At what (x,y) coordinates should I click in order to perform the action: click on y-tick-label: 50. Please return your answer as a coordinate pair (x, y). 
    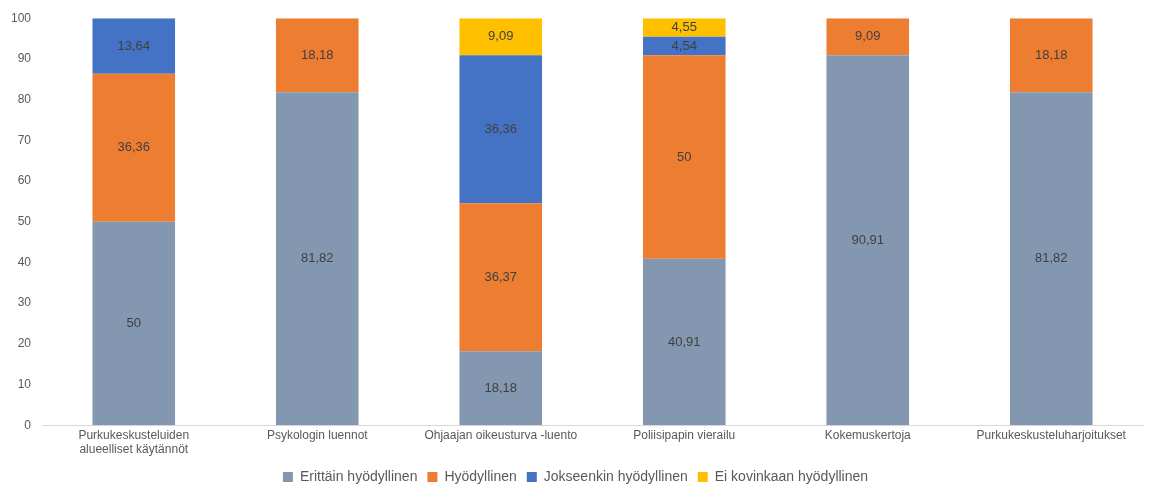
    Looking at the image, I should click on (24, 221).